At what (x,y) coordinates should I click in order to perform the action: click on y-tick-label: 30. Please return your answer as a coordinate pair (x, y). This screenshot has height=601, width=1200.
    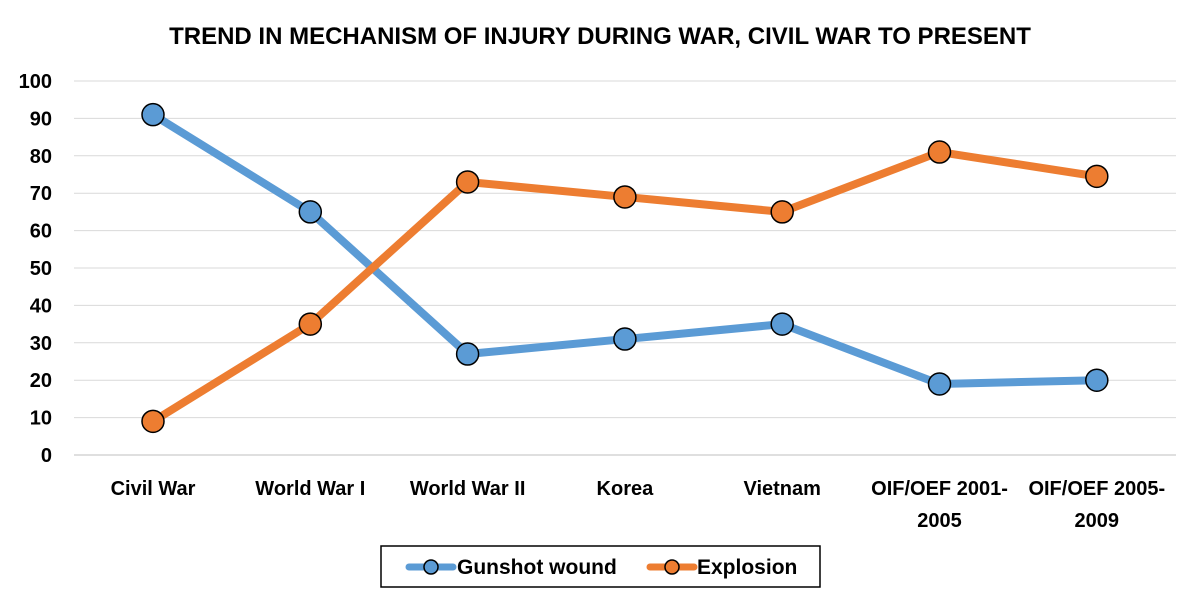
    Looking at the image, I should click on (41, 344).